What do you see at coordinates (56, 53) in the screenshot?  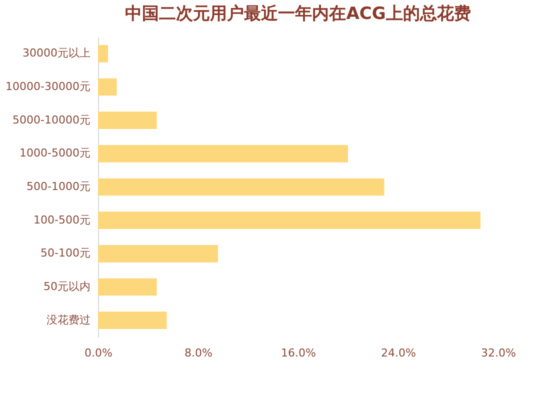 I see `y-tick-label: 30000元以上` at bounding box center [56, 53].